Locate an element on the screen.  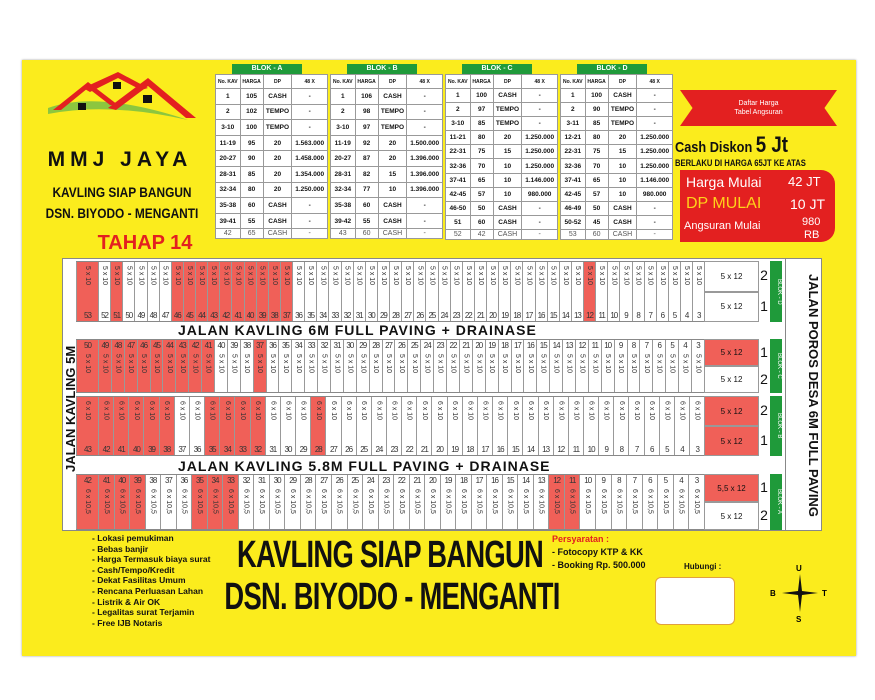
lot-available: 7 6 x 10,5 is located at coordinates (634, 502).